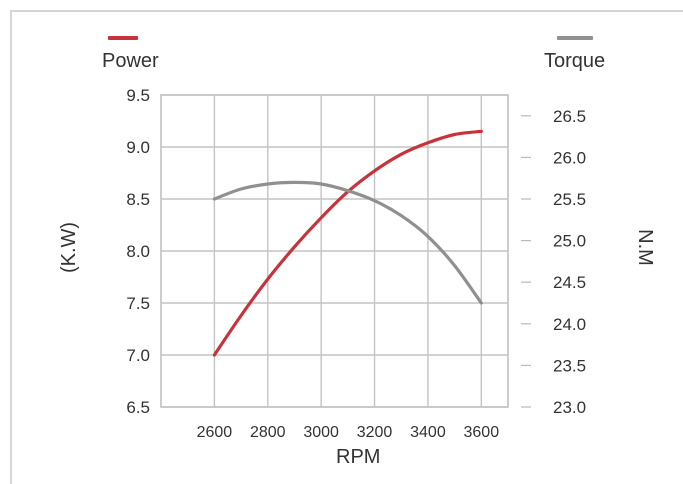  I want to click on legend-power-swatch, so click(123, 38).